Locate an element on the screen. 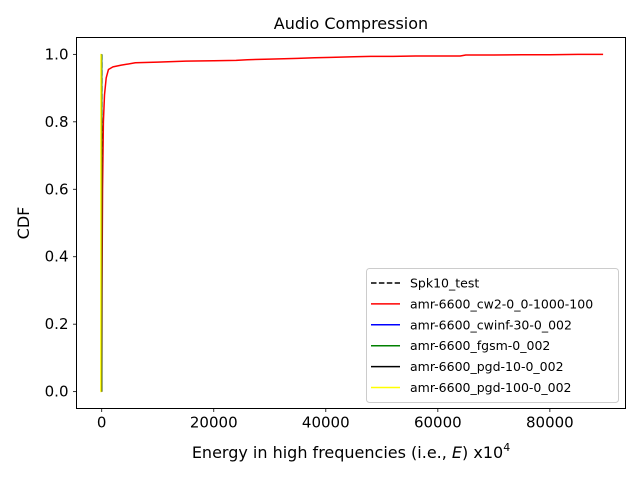  x-axis-ticks: 0 20000 40000 60000 80000 is located at coordinates (335, 420).